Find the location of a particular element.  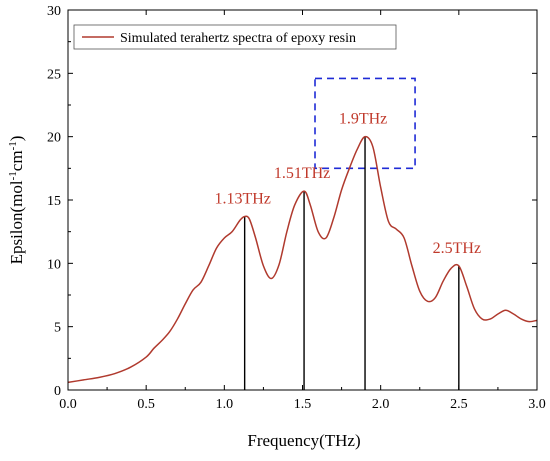

x-tick-label: 3.0 is located at coordinates (537, 404).